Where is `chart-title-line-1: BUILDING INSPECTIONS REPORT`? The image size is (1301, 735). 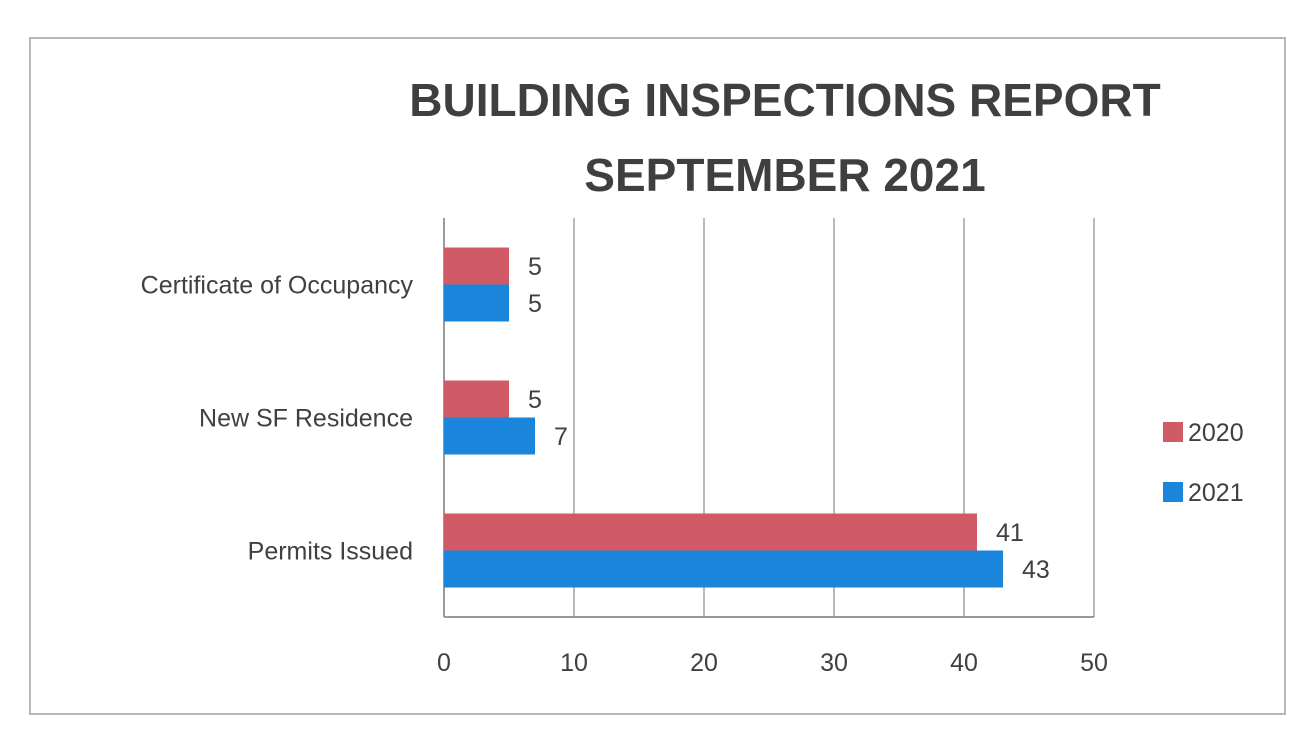 chart-title-line-1: BUILDING INSPECTIONS REPORT is located at coordinates (785, 100).